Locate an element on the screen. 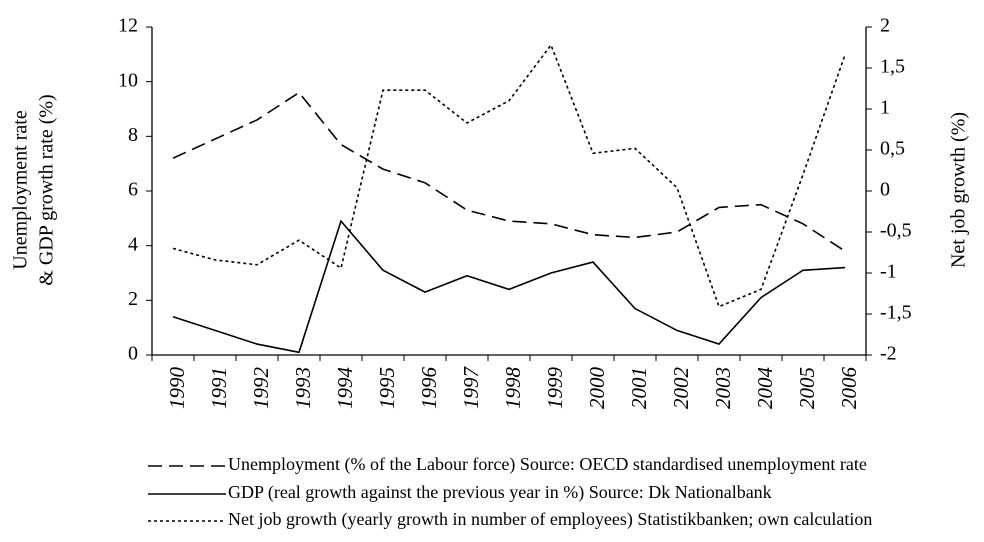 This screenshot has width=984, height=542. y2-axis-title: Net job growth (%) is located at coordinates (959, 190).